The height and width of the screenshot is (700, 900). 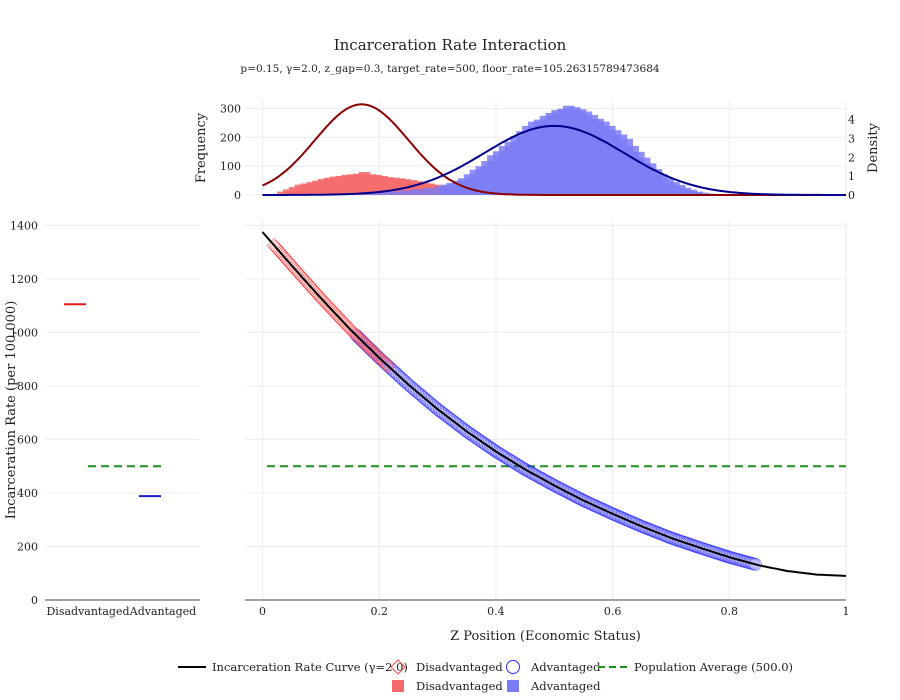 What do you see at coordinates (730, 611) in the screenshot?
I see `x-tick-label: 0.8` at bounding box center [730, 611].